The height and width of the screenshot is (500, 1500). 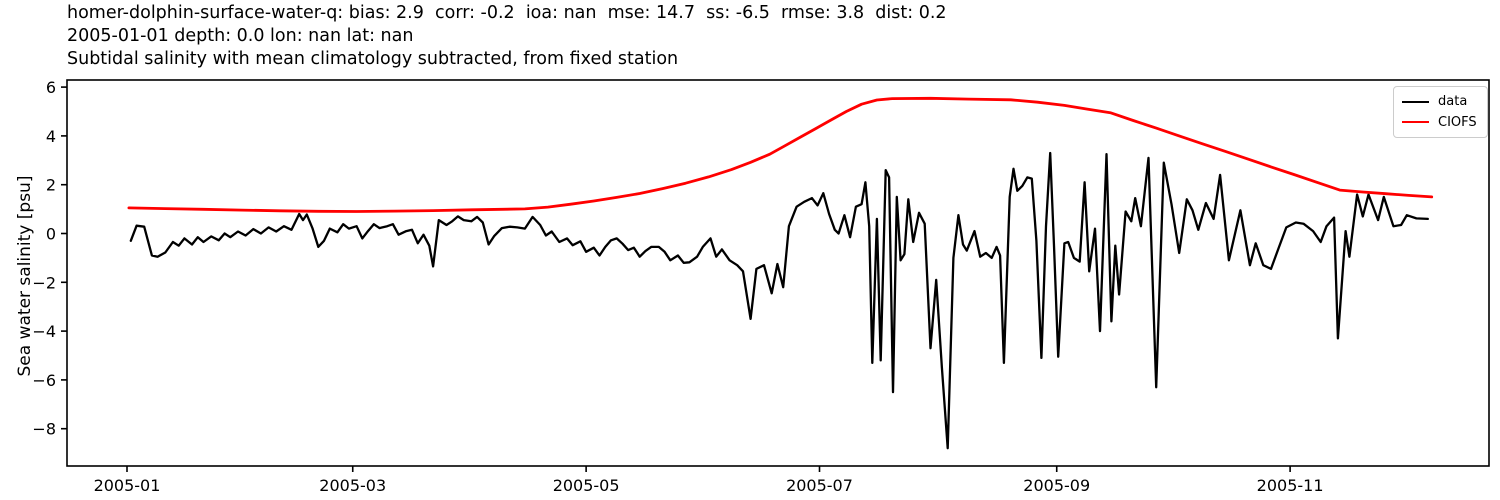 What do you see at coordinates (1415, 101) in the screenshot?
I see `data-line-swatch` at bounding box center [1415, 101].